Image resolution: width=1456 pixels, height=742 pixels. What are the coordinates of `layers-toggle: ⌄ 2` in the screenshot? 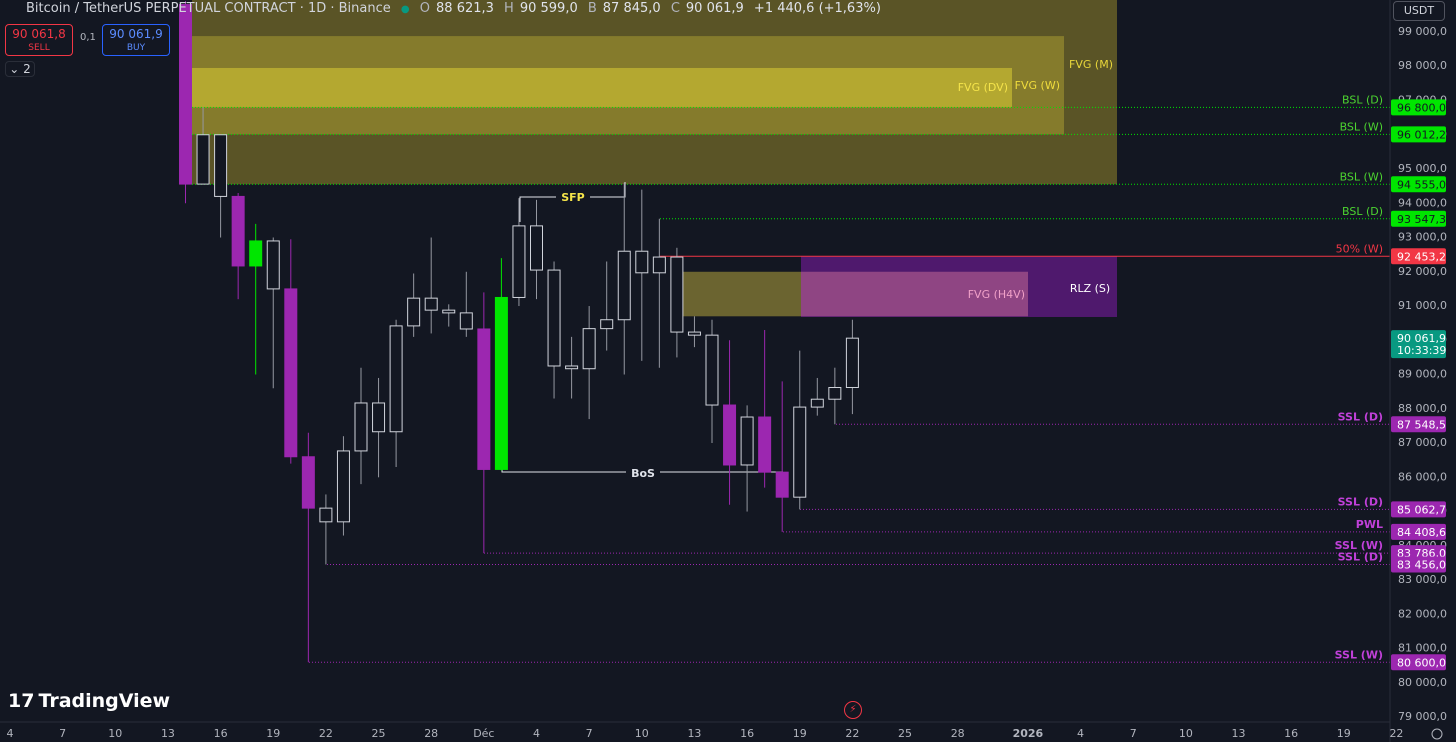 It's located at (20, 69).